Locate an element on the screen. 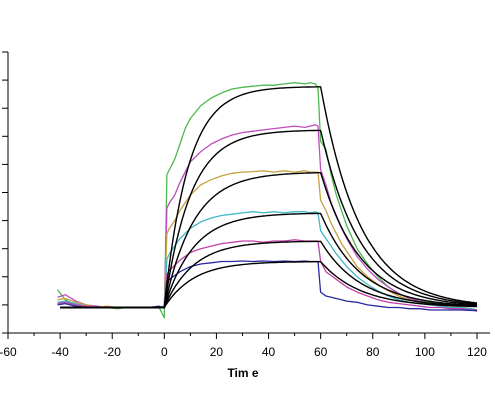 This screenshot has height=400, width=495. x-tick-label: -60 is located at coordinates (8, 352).